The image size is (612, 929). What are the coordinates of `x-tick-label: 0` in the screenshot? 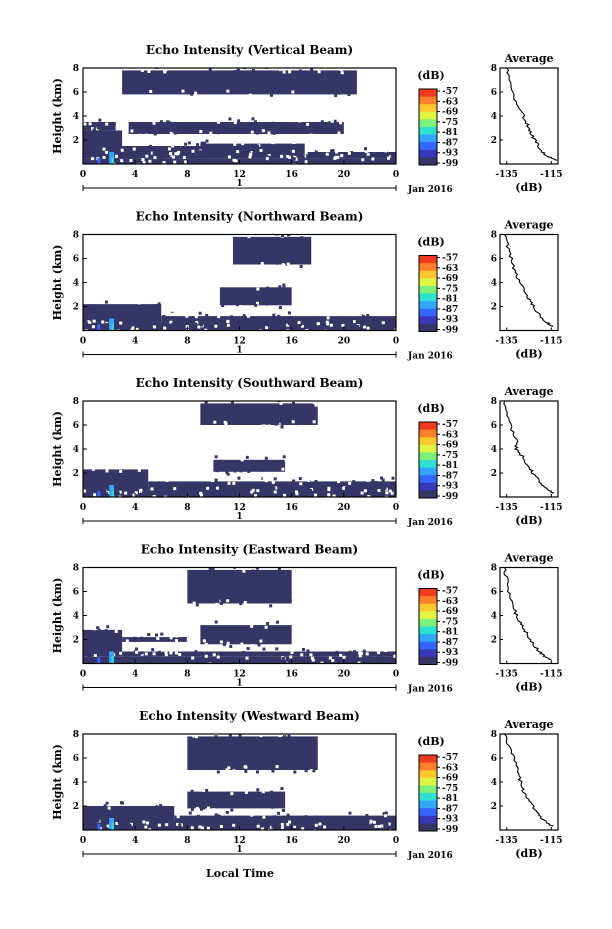 It's located at (83, 342).